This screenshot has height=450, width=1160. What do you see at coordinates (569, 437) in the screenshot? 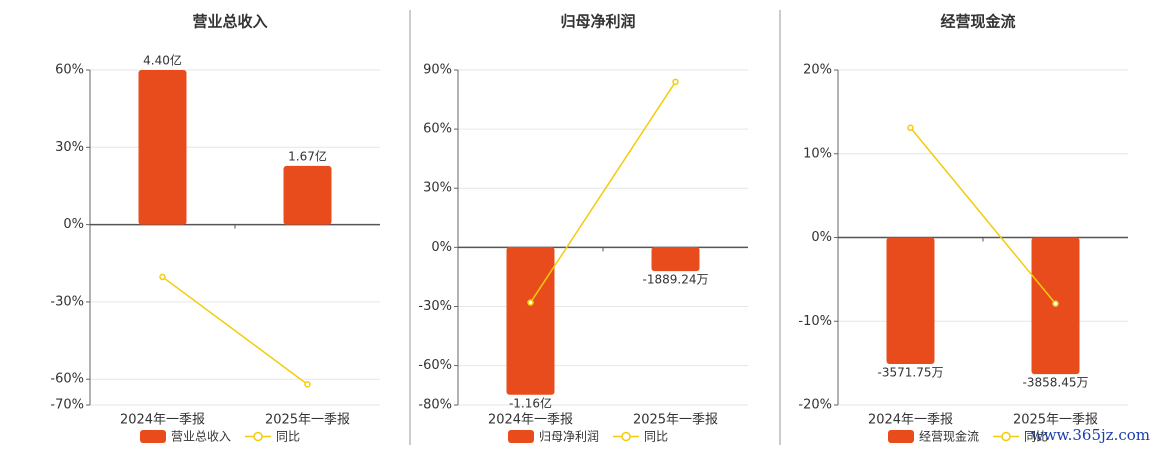
I see `legend-label: 归母净利润` at bounding box center [569, 437].